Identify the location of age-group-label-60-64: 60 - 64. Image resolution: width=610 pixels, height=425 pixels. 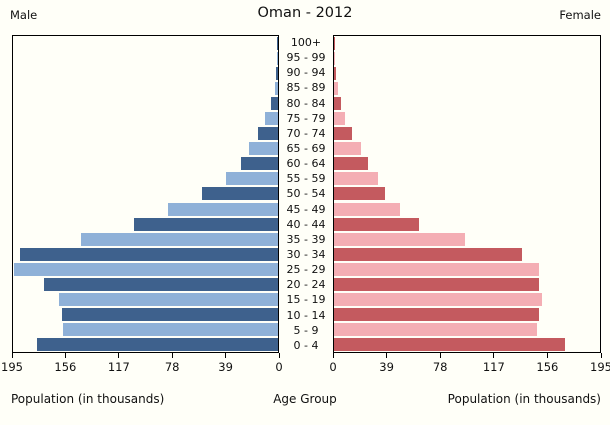
(306, 164).